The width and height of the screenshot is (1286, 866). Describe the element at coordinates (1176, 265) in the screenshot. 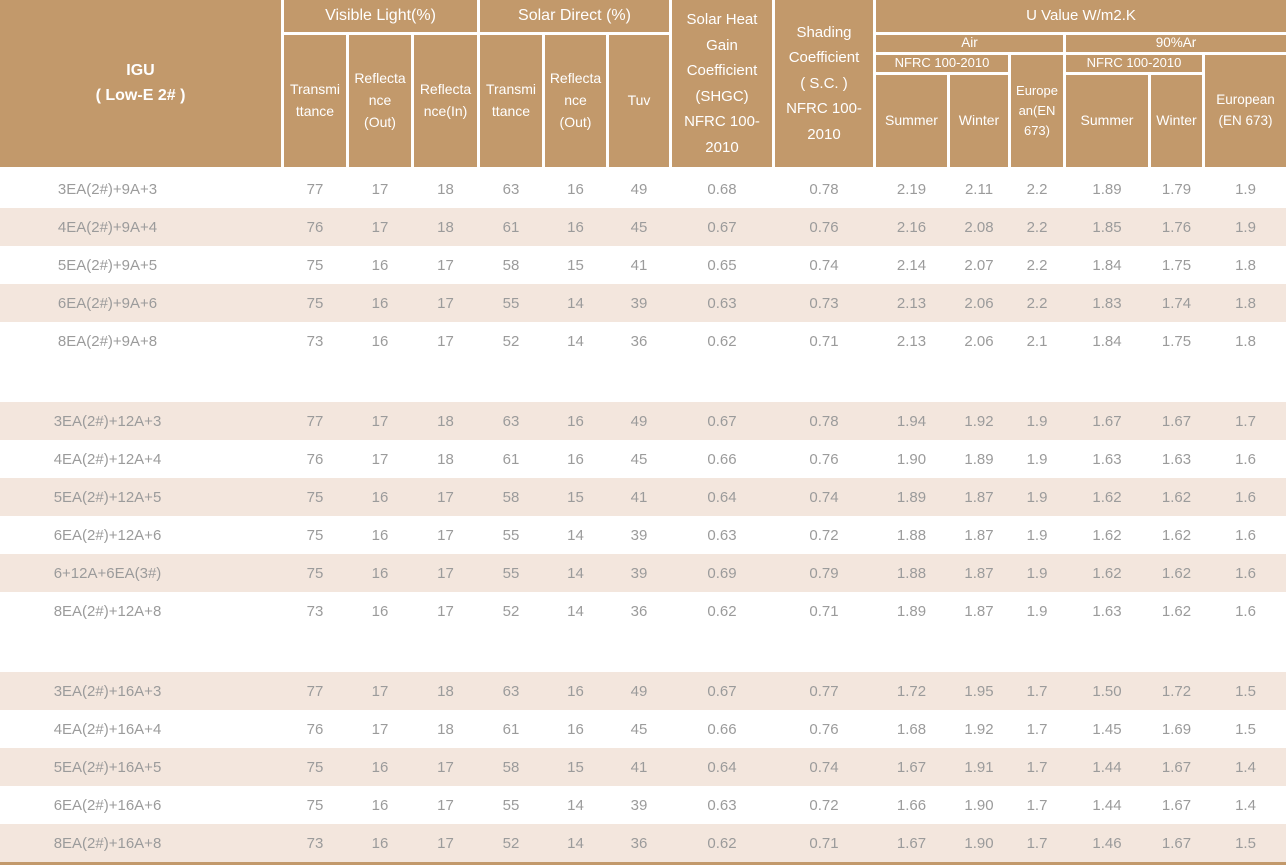

I see `cell-value: 1.75` at that location.